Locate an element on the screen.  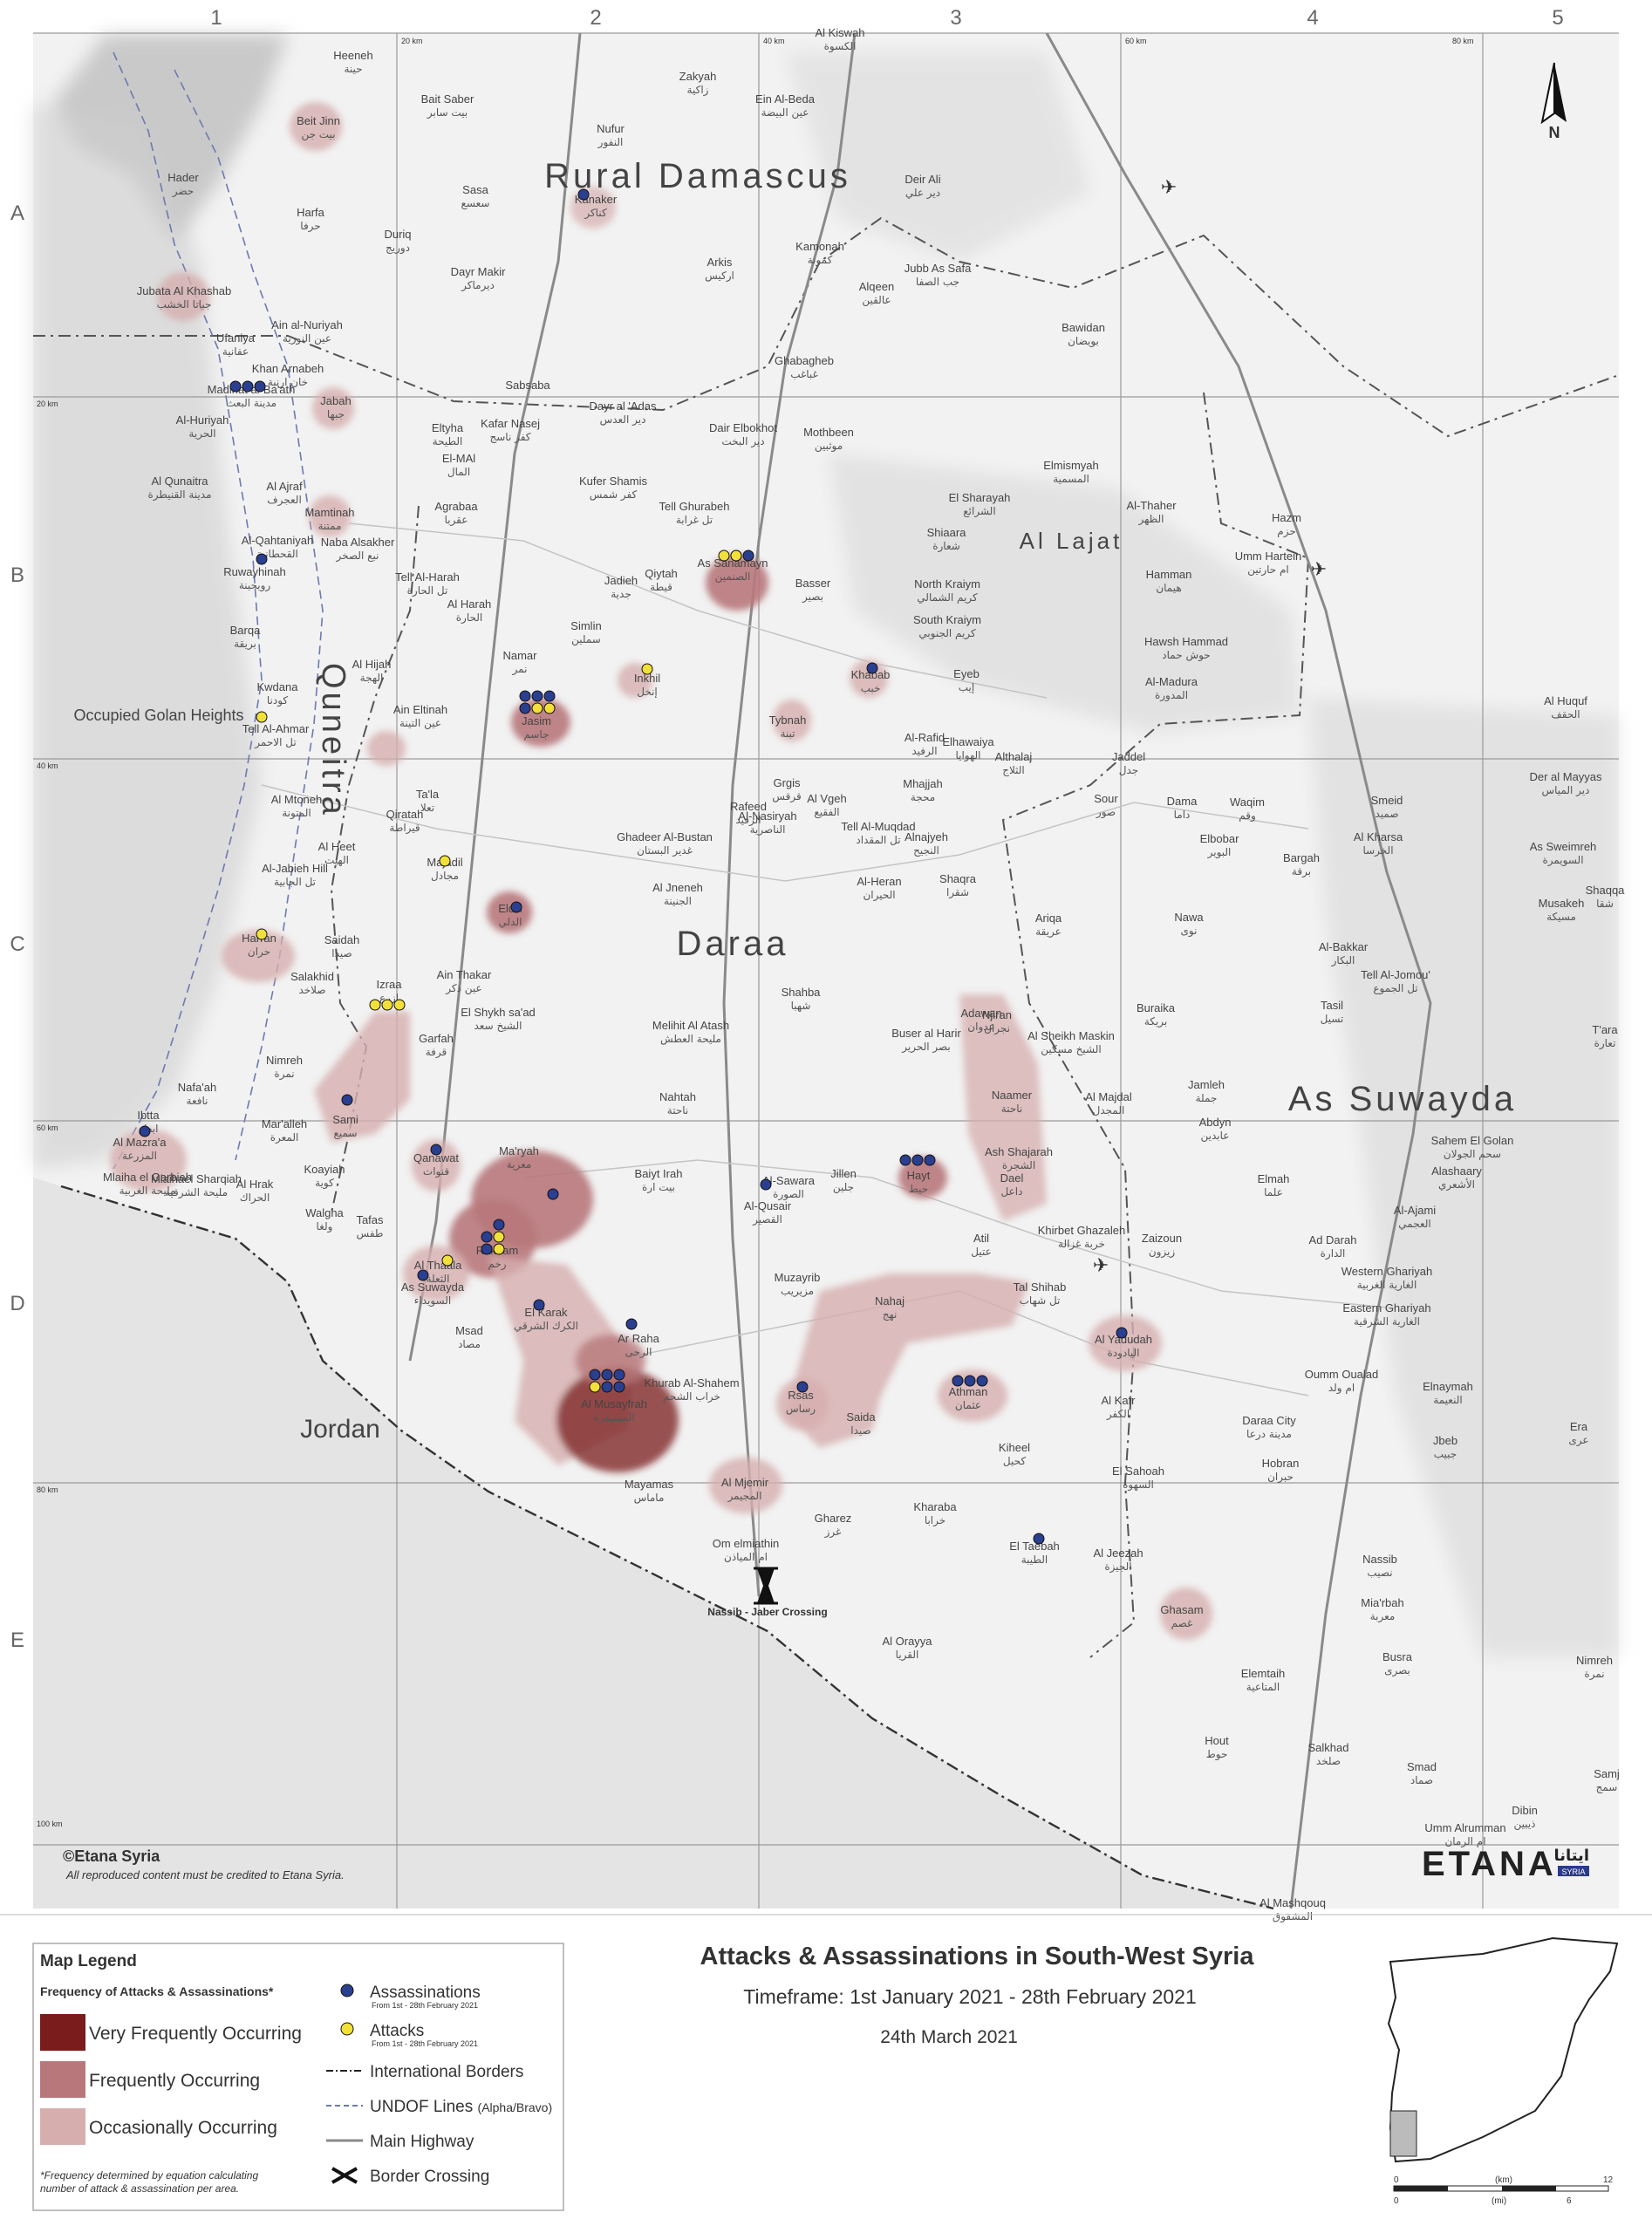
region-as-suwayda: As Suwayda is located at coordinates (1402, 1099).